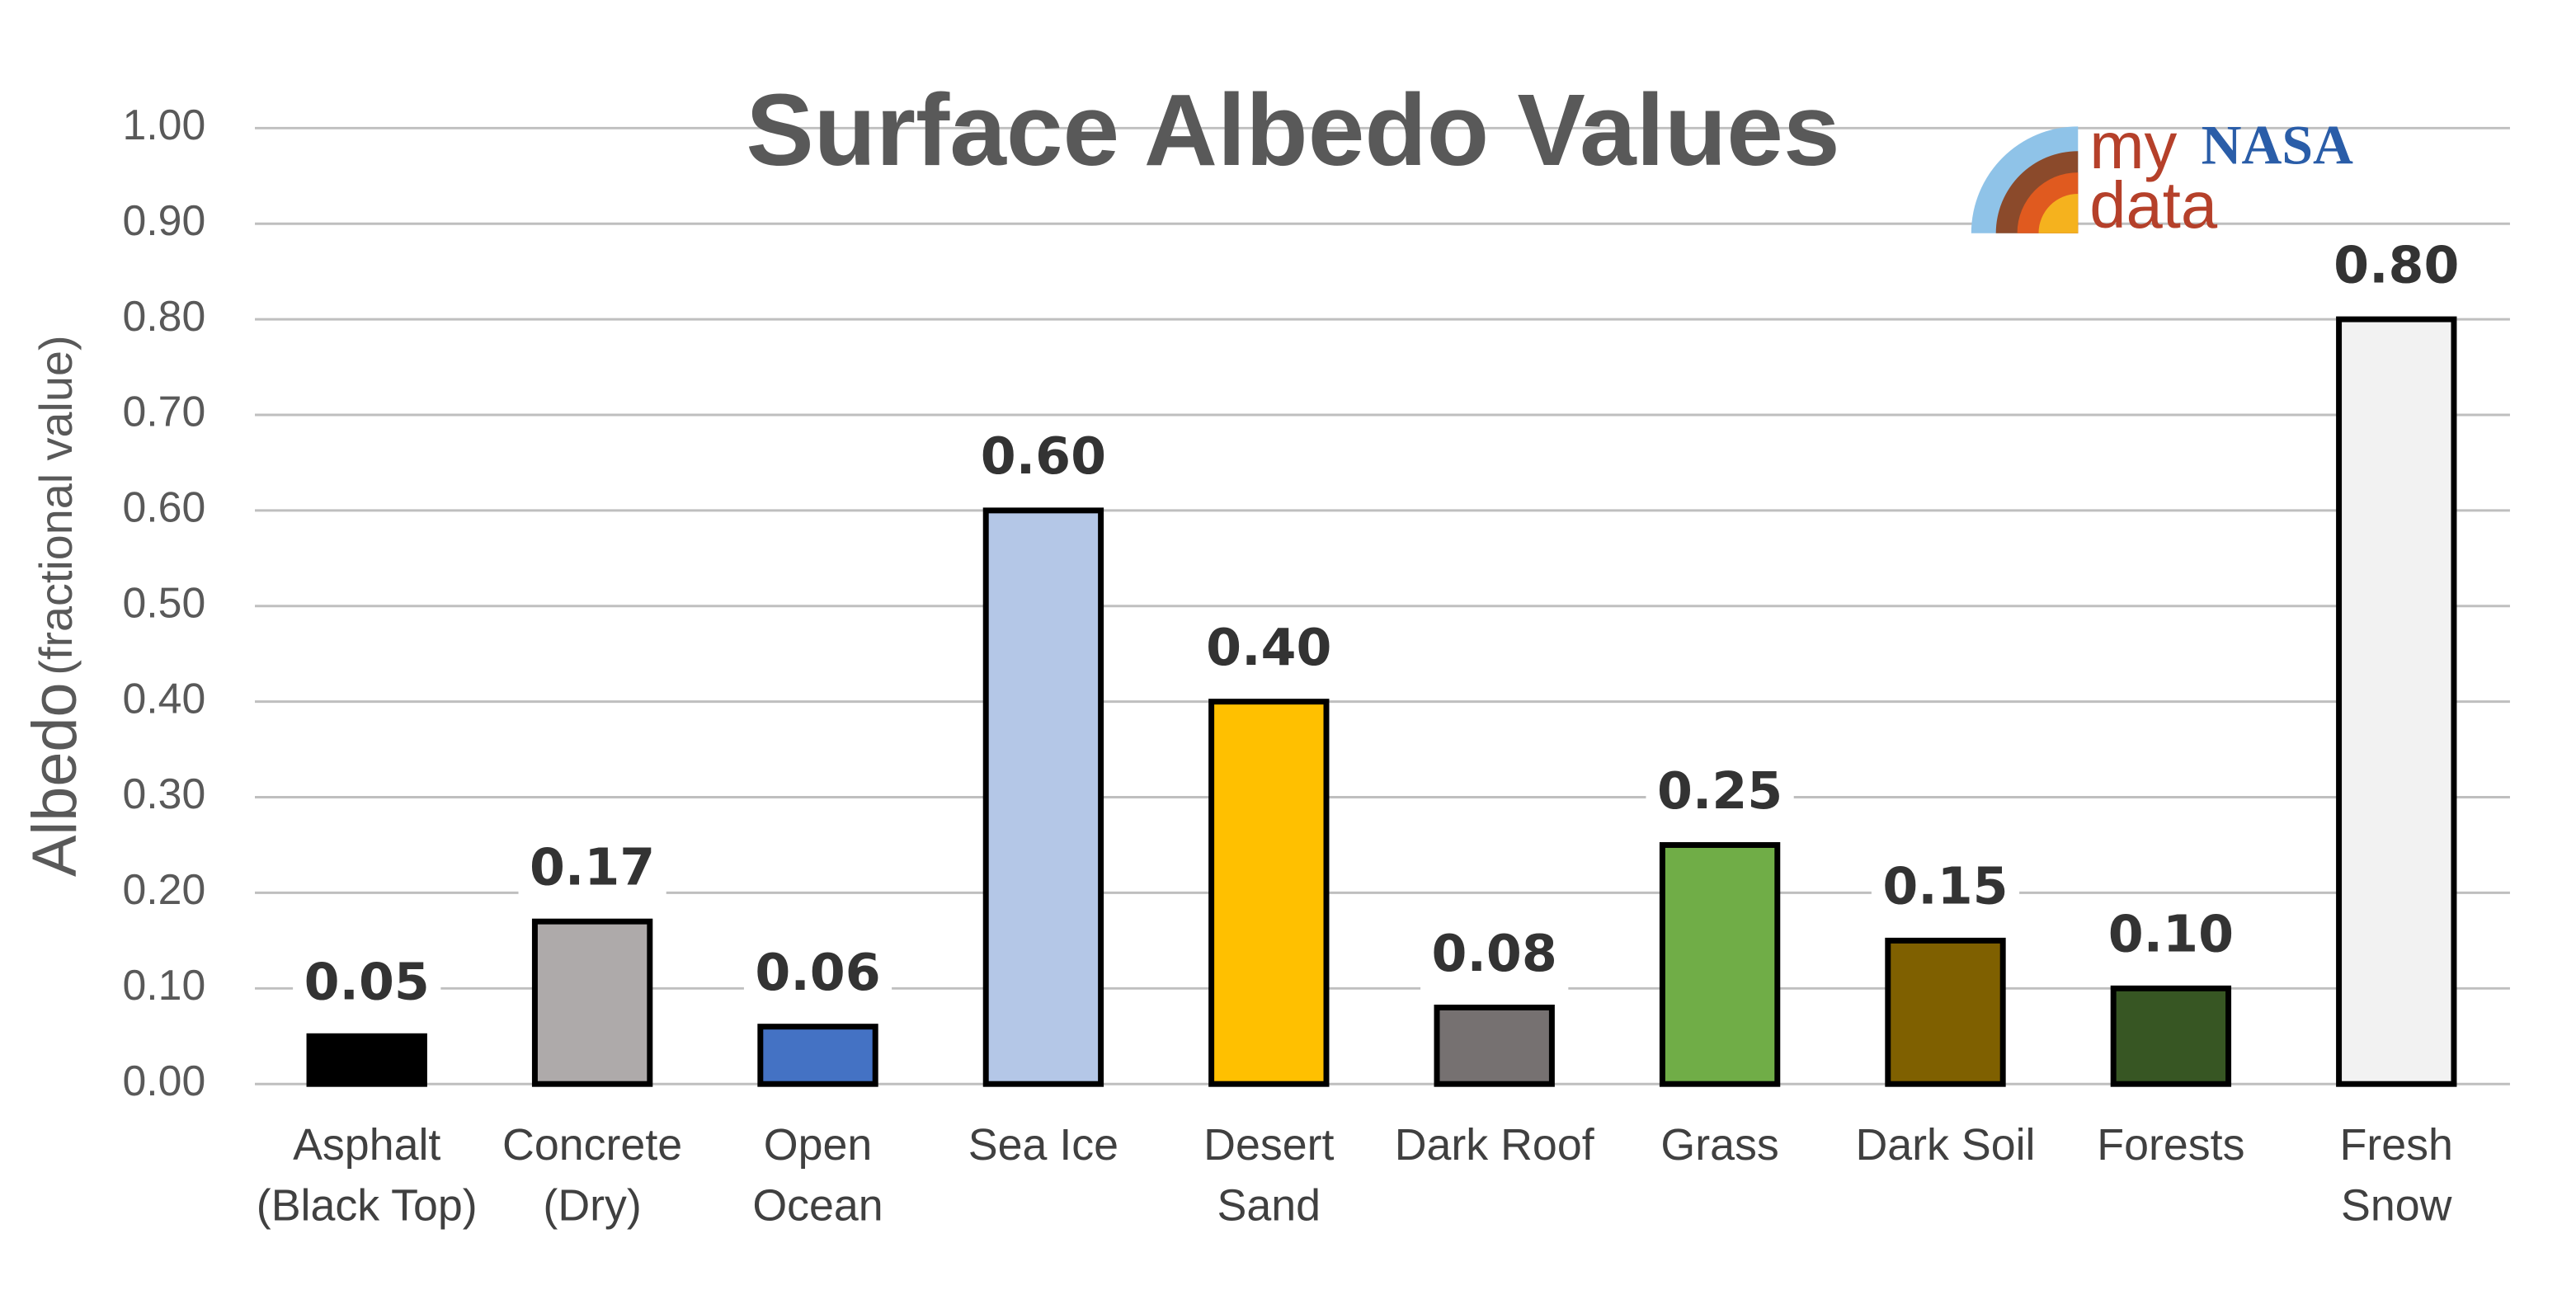 Image resolution: width=2576 pixels, height=1309 pixels. I want to click on y-axis-label-note: (fractional value), so click(57, 505).